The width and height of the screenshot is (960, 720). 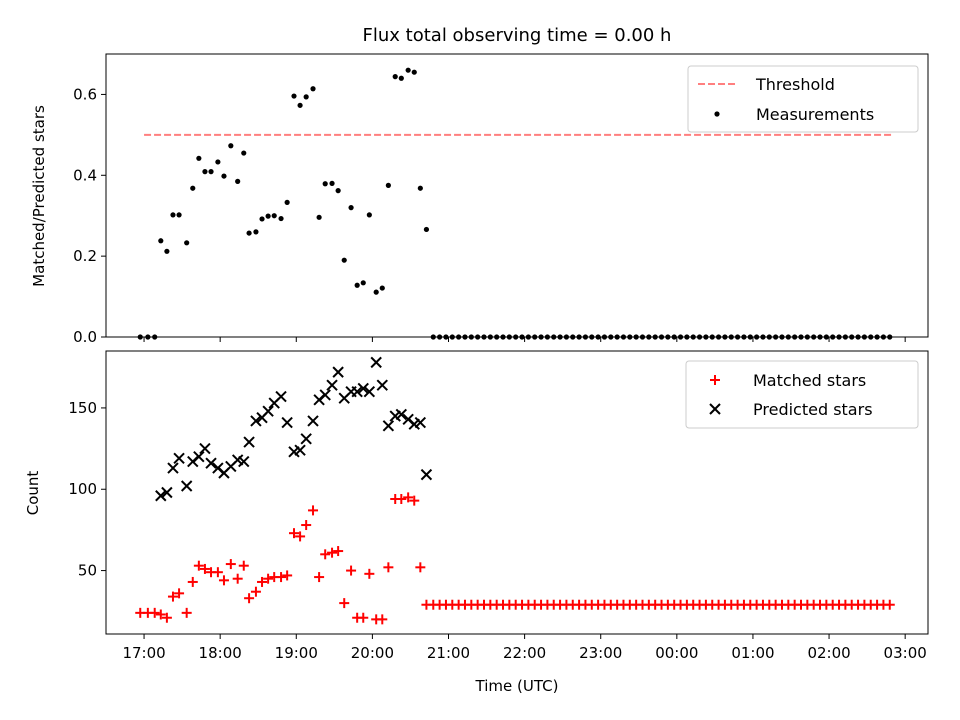 What do you see at coordinates (905, 653) in the screenshot?
I see `x-tick-label: 03:00` at bounding box center [905, 653].